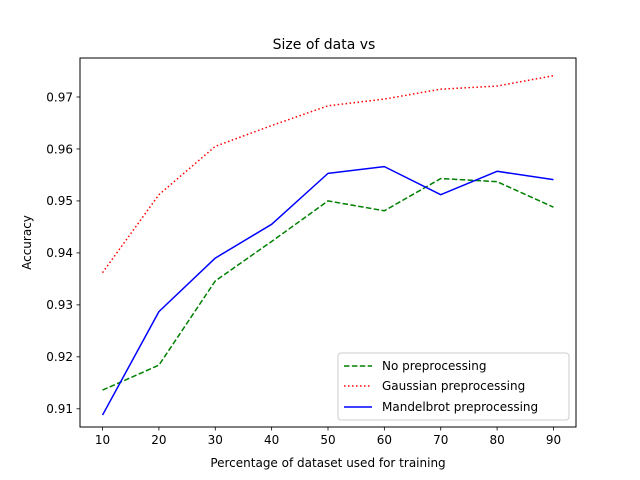  I want to click on x-tick-label: 40, so click(271, 440).